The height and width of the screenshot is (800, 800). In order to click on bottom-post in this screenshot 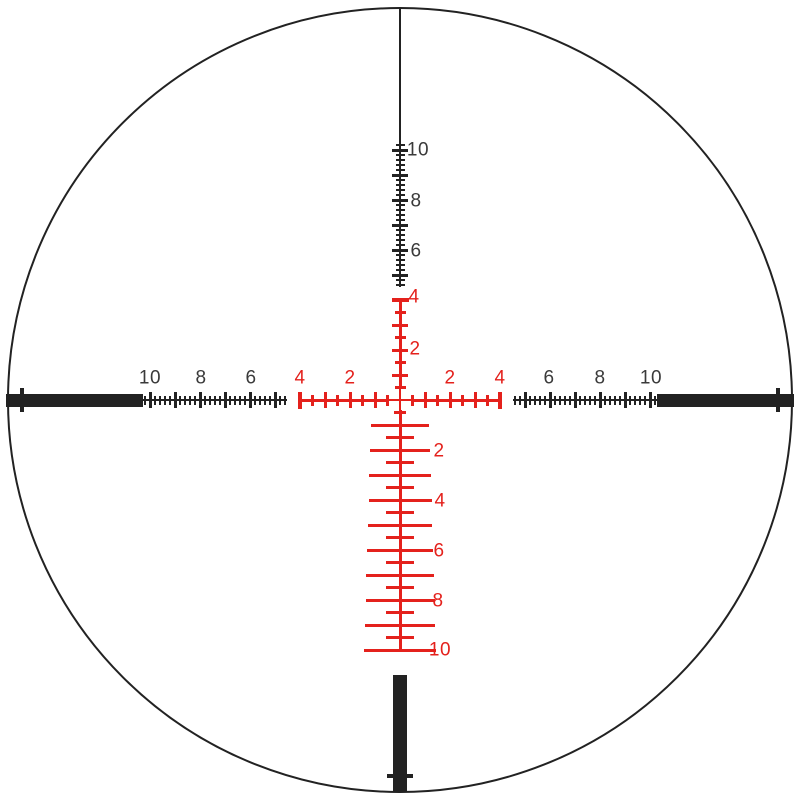, I will do `click(400, 733)`.